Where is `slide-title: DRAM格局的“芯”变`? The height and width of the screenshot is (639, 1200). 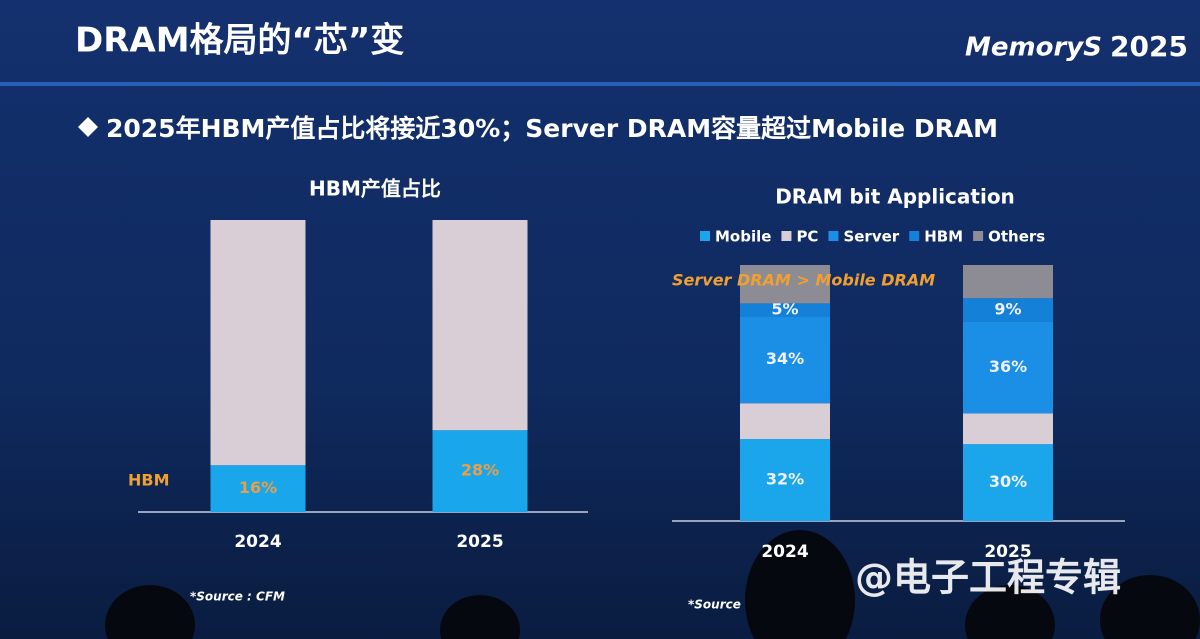
slide-title: DRAM格局的“芯”变 is located at coordinates (239, 41).